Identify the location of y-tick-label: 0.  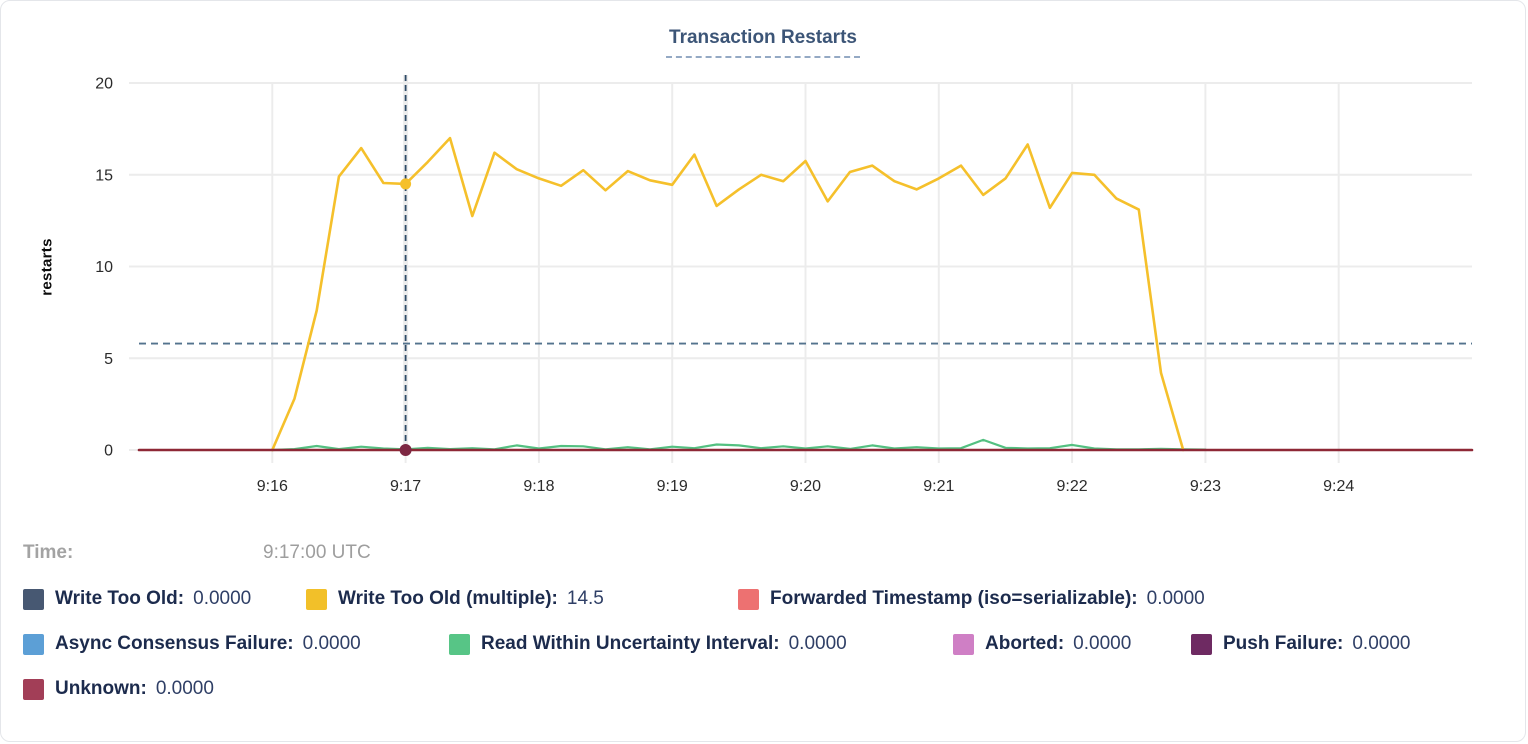
(108, 451).